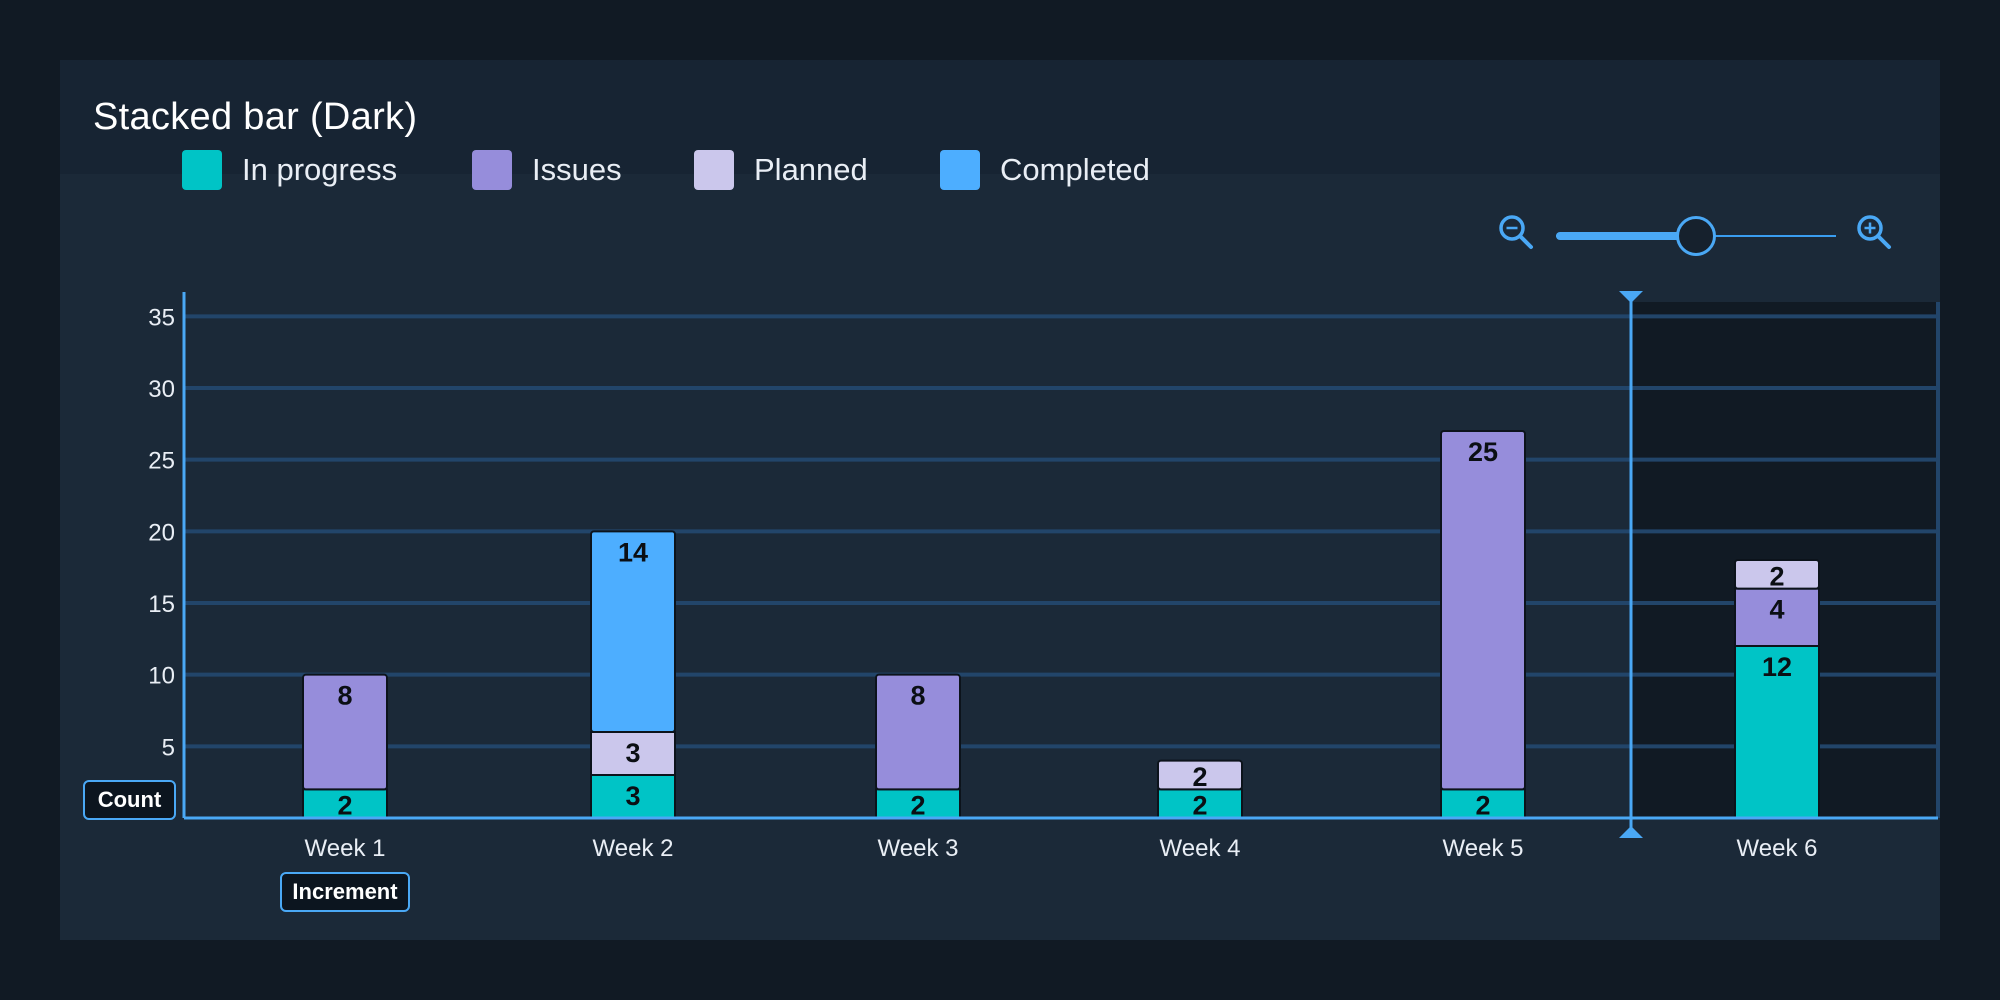 The height and width of the screenshot is (1000, 2000). I want to click on card-header: Stacked bar (Dark), so click(1000, 117).